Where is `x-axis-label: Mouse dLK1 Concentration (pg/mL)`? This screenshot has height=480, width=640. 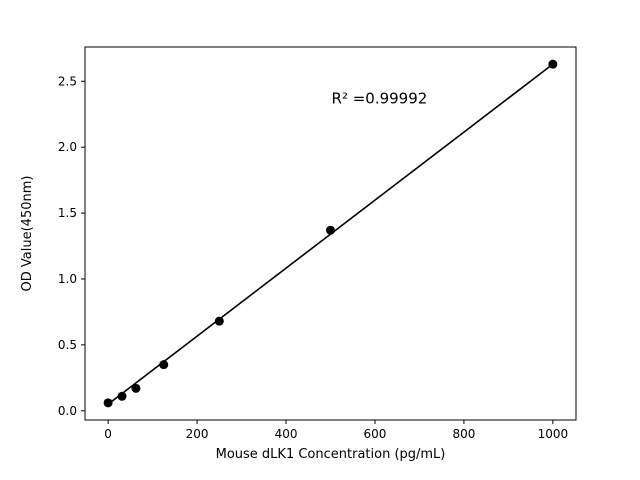 x-axis-label: Mouse dLK1 Concentration (pg/mL) is located at coordinates (331, 454).